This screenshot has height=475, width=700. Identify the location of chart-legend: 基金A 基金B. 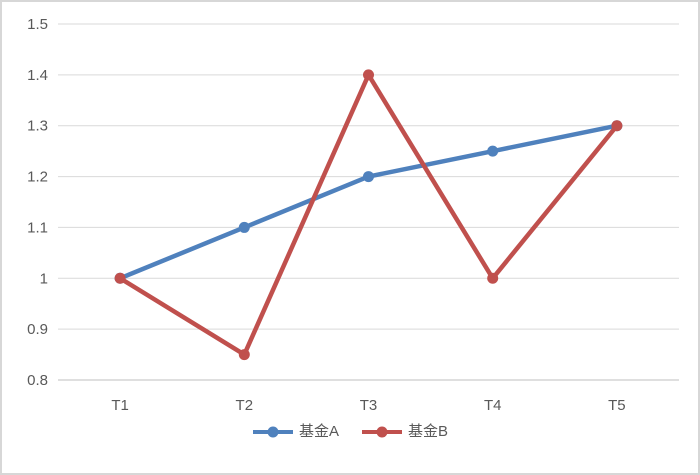
(350, 431).